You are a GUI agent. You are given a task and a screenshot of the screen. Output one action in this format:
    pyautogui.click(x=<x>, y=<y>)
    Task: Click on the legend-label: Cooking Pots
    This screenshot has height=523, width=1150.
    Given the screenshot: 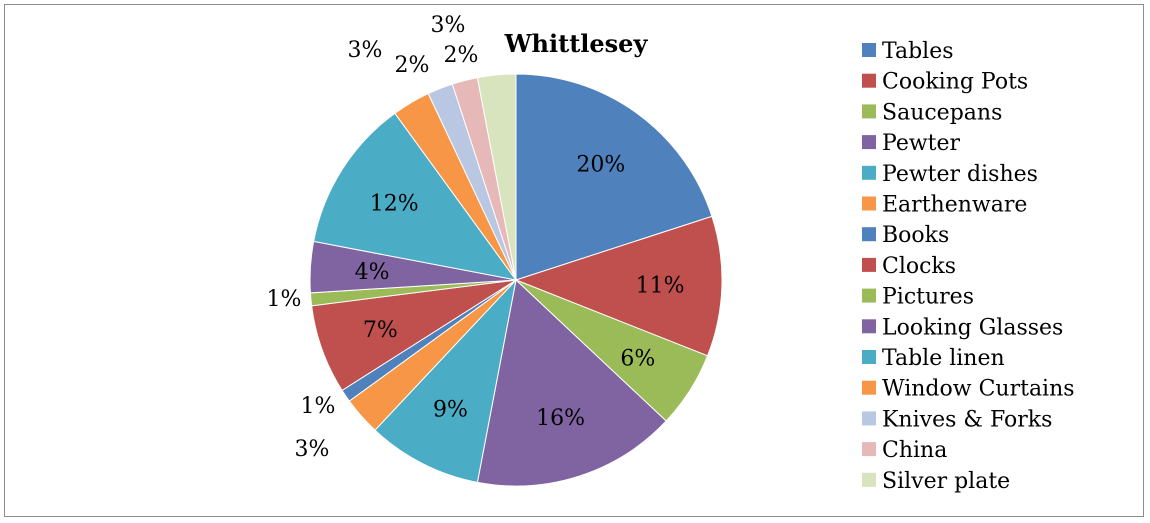 What is the action you would take?
    pyautogui.click(x=955, y=82)
    